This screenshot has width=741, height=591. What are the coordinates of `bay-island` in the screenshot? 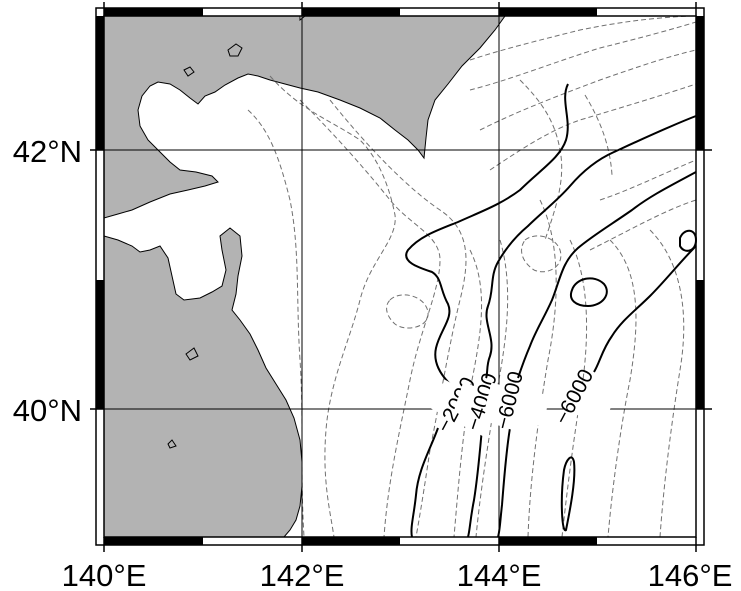 It's located at (192, 354).